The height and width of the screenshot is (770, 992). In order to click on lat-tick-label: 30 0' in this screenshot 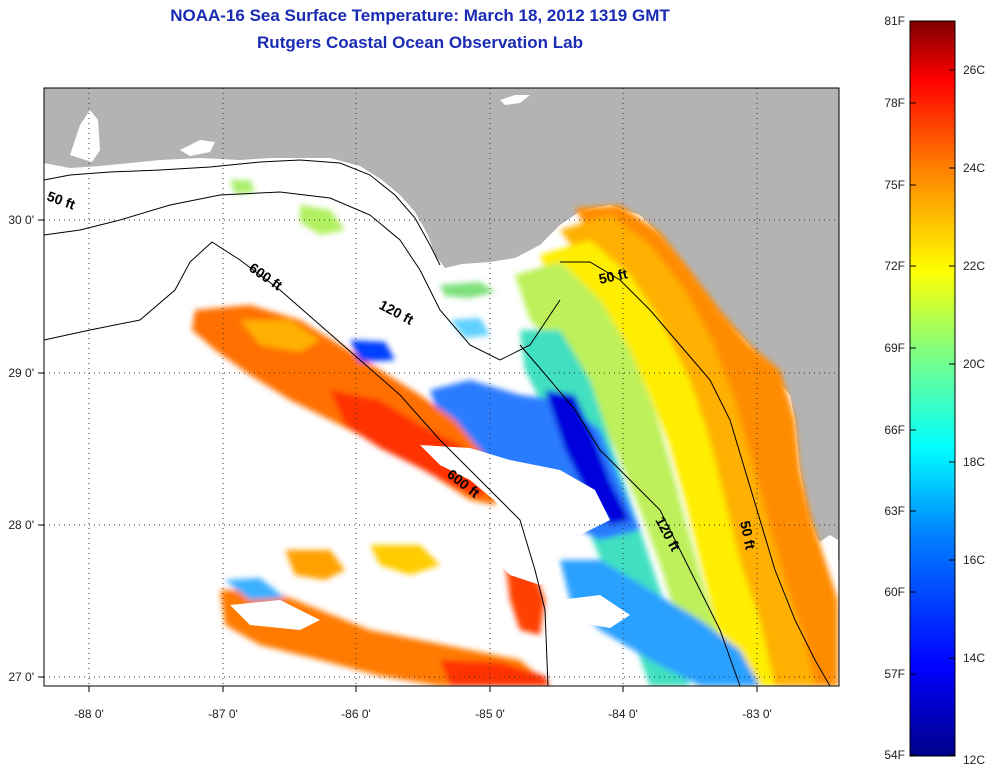, I will do `click(21, 220)`.